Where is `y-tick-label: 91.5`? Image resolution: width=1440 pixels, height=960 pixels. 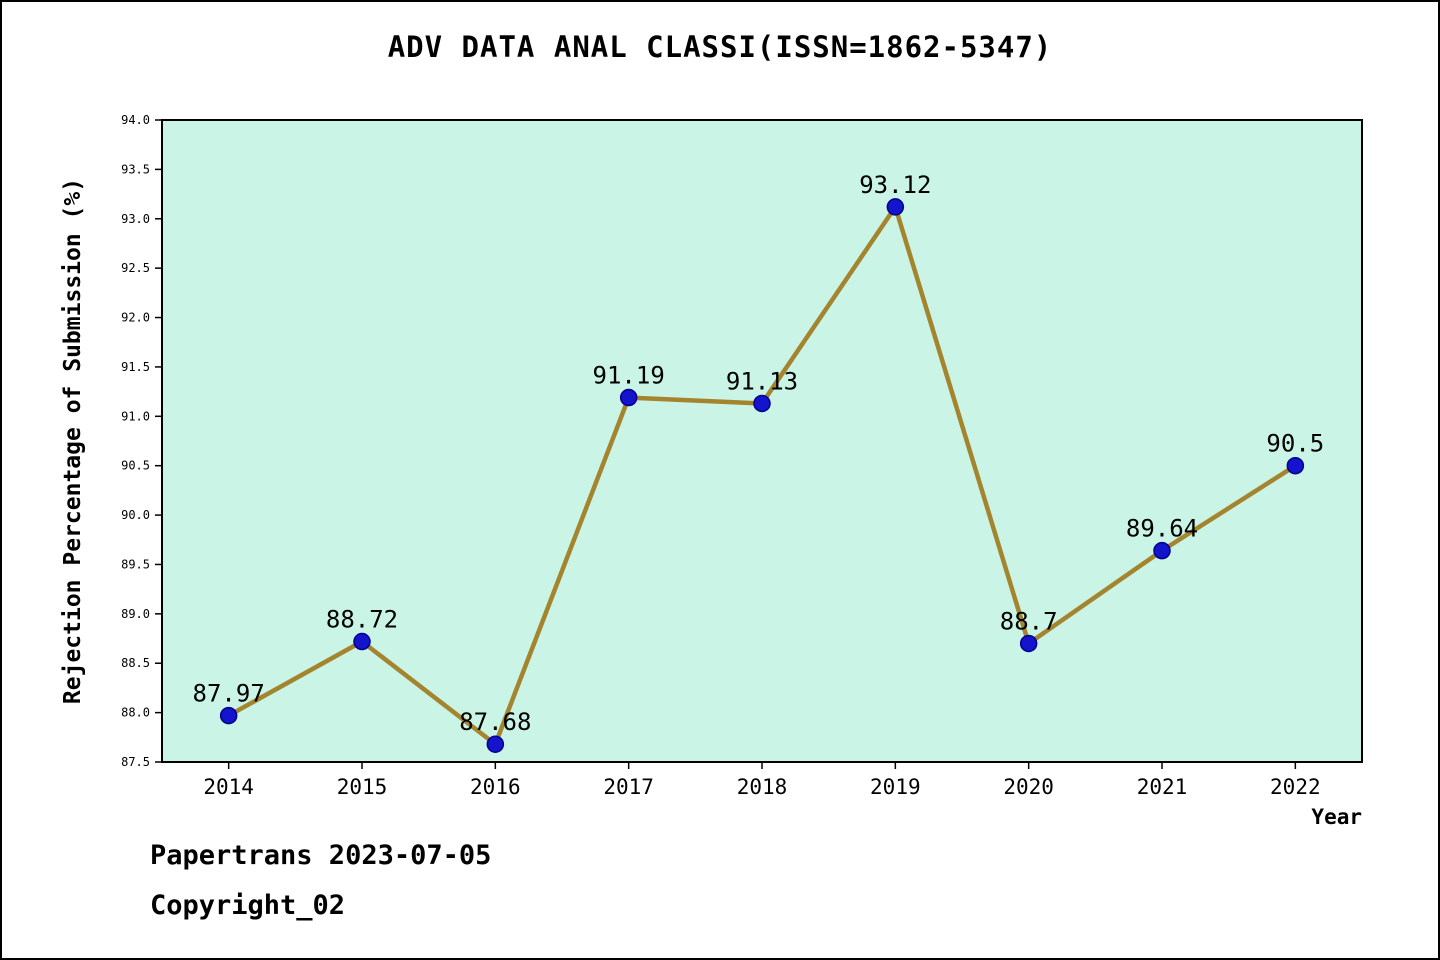 y-tick-label: 91.5 is located at coordinates (135, 367).